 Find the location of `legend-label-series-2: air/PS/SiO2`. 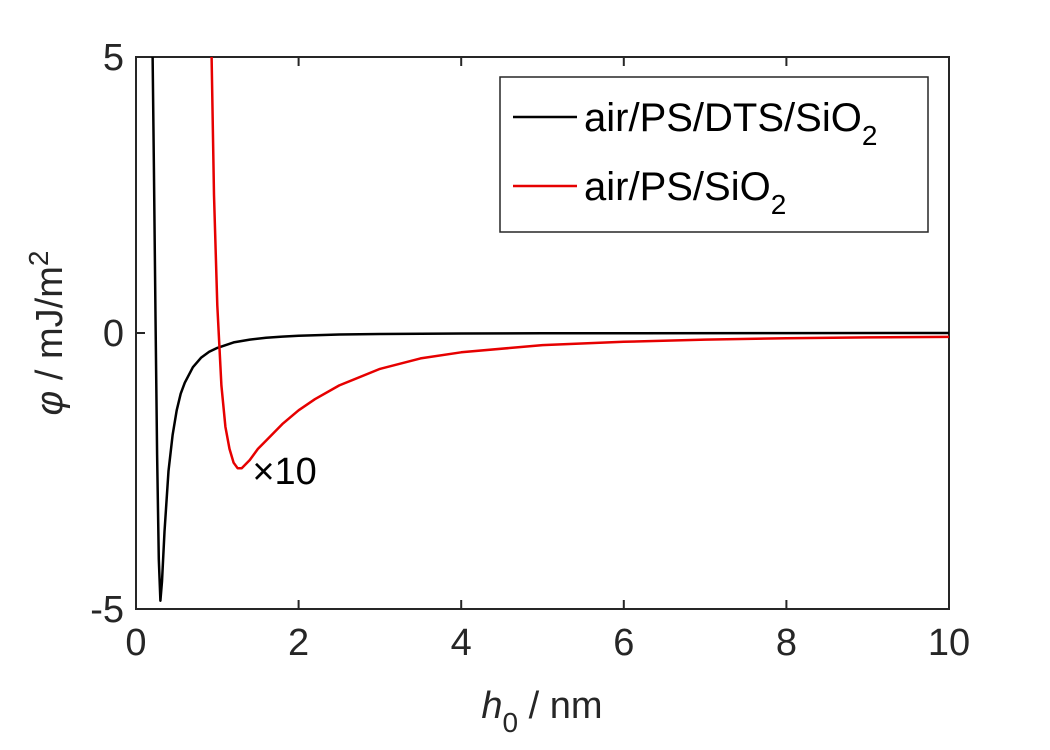

legend-label-series-2: air/PS/SiO2 is located at coordinates (685, 192).